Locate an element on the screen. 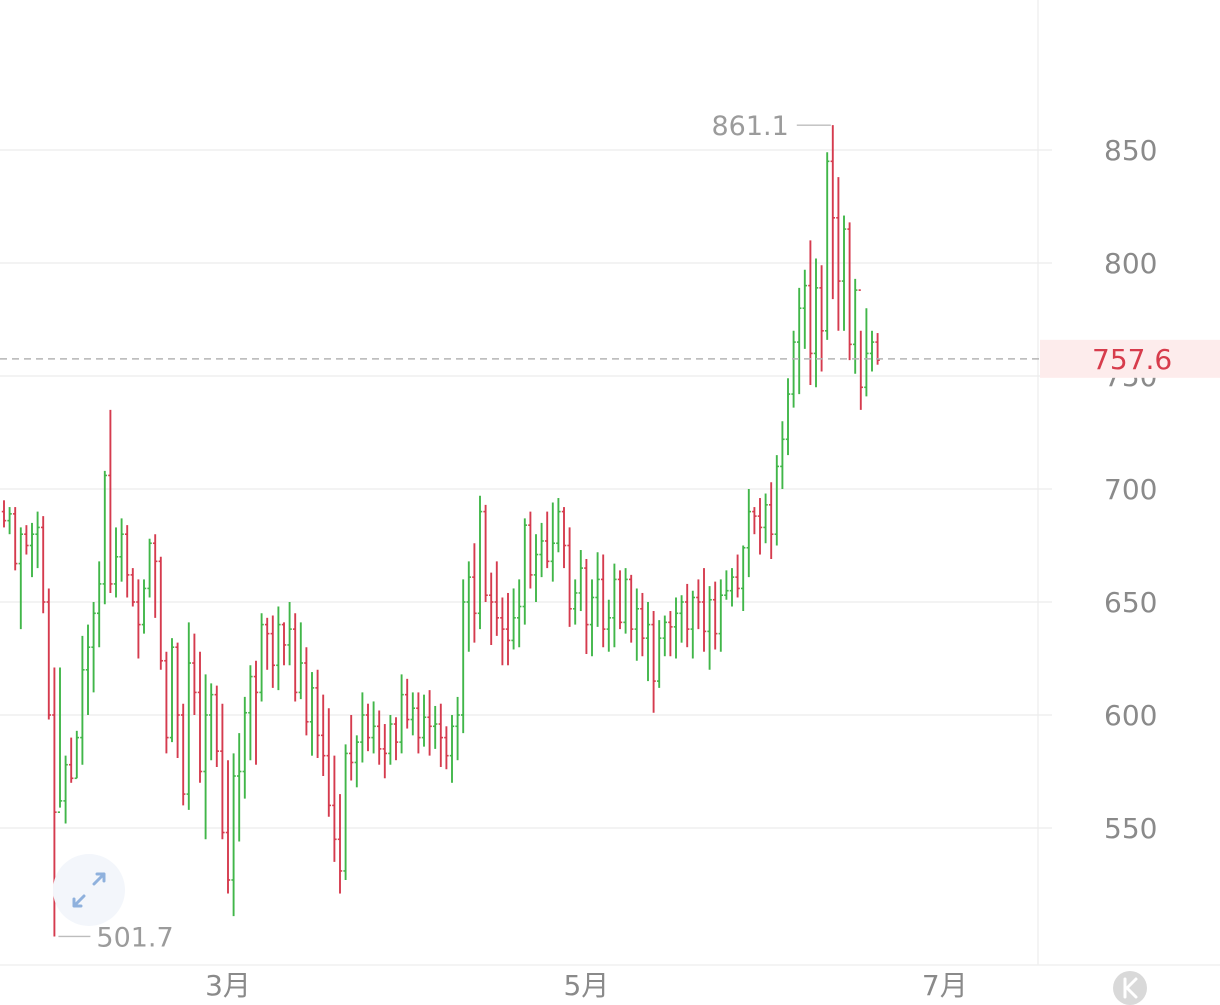  low-annotation: 501.7 is located at coordinates (134, 937).